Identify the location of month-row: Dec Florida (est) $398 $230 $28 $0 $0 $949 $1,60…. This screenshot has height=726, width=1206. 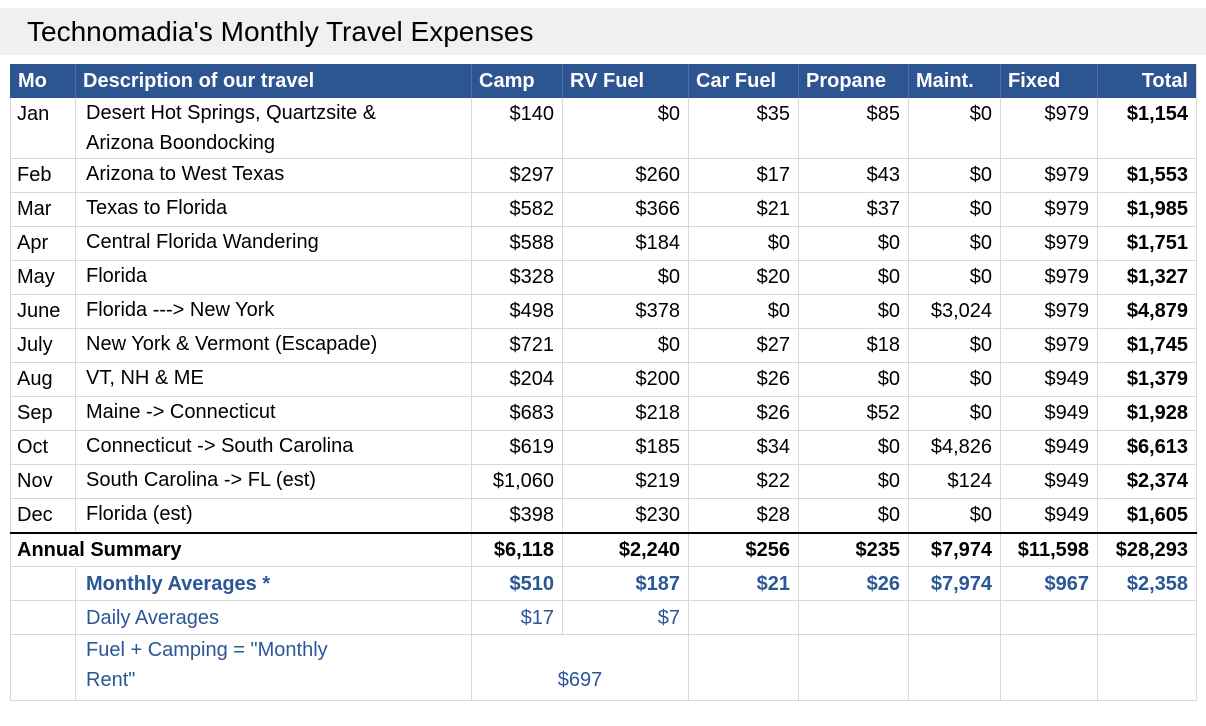
(603, 515).